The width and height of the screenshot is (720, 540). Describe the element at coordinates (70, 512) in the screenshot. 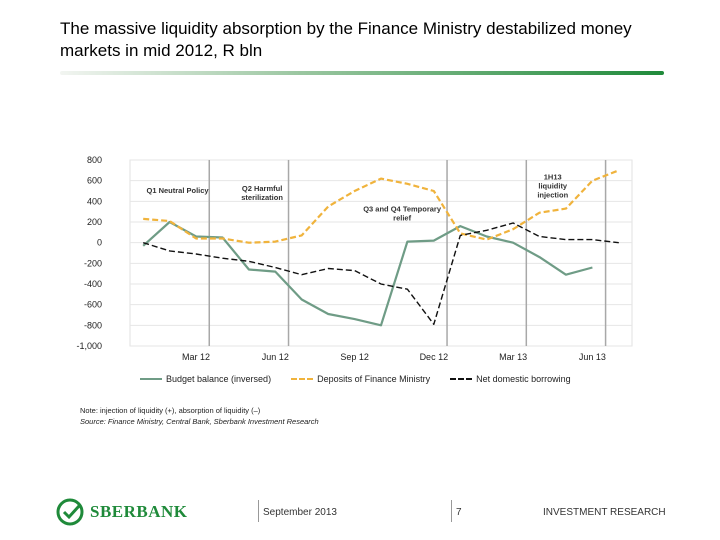

I see `sberbank-logo-icon` at that location.